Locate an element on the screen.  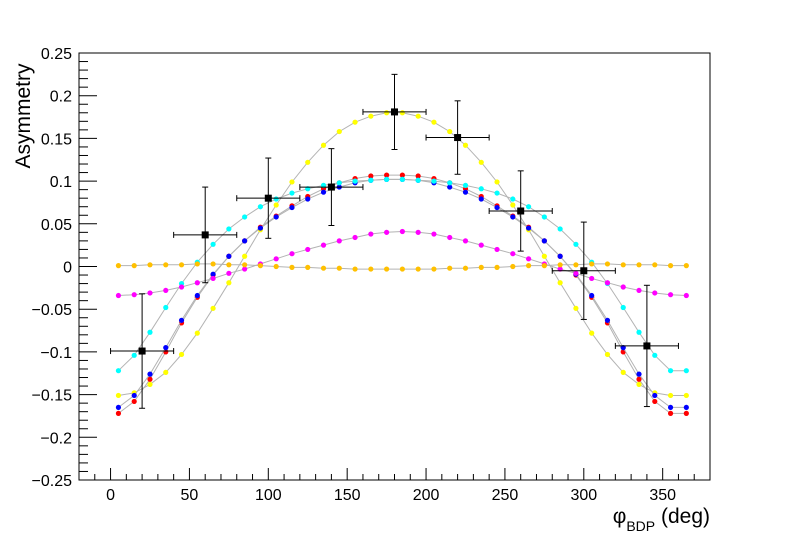
x-axis-label: φBDP (deg) is located at coordinates (661, 519).